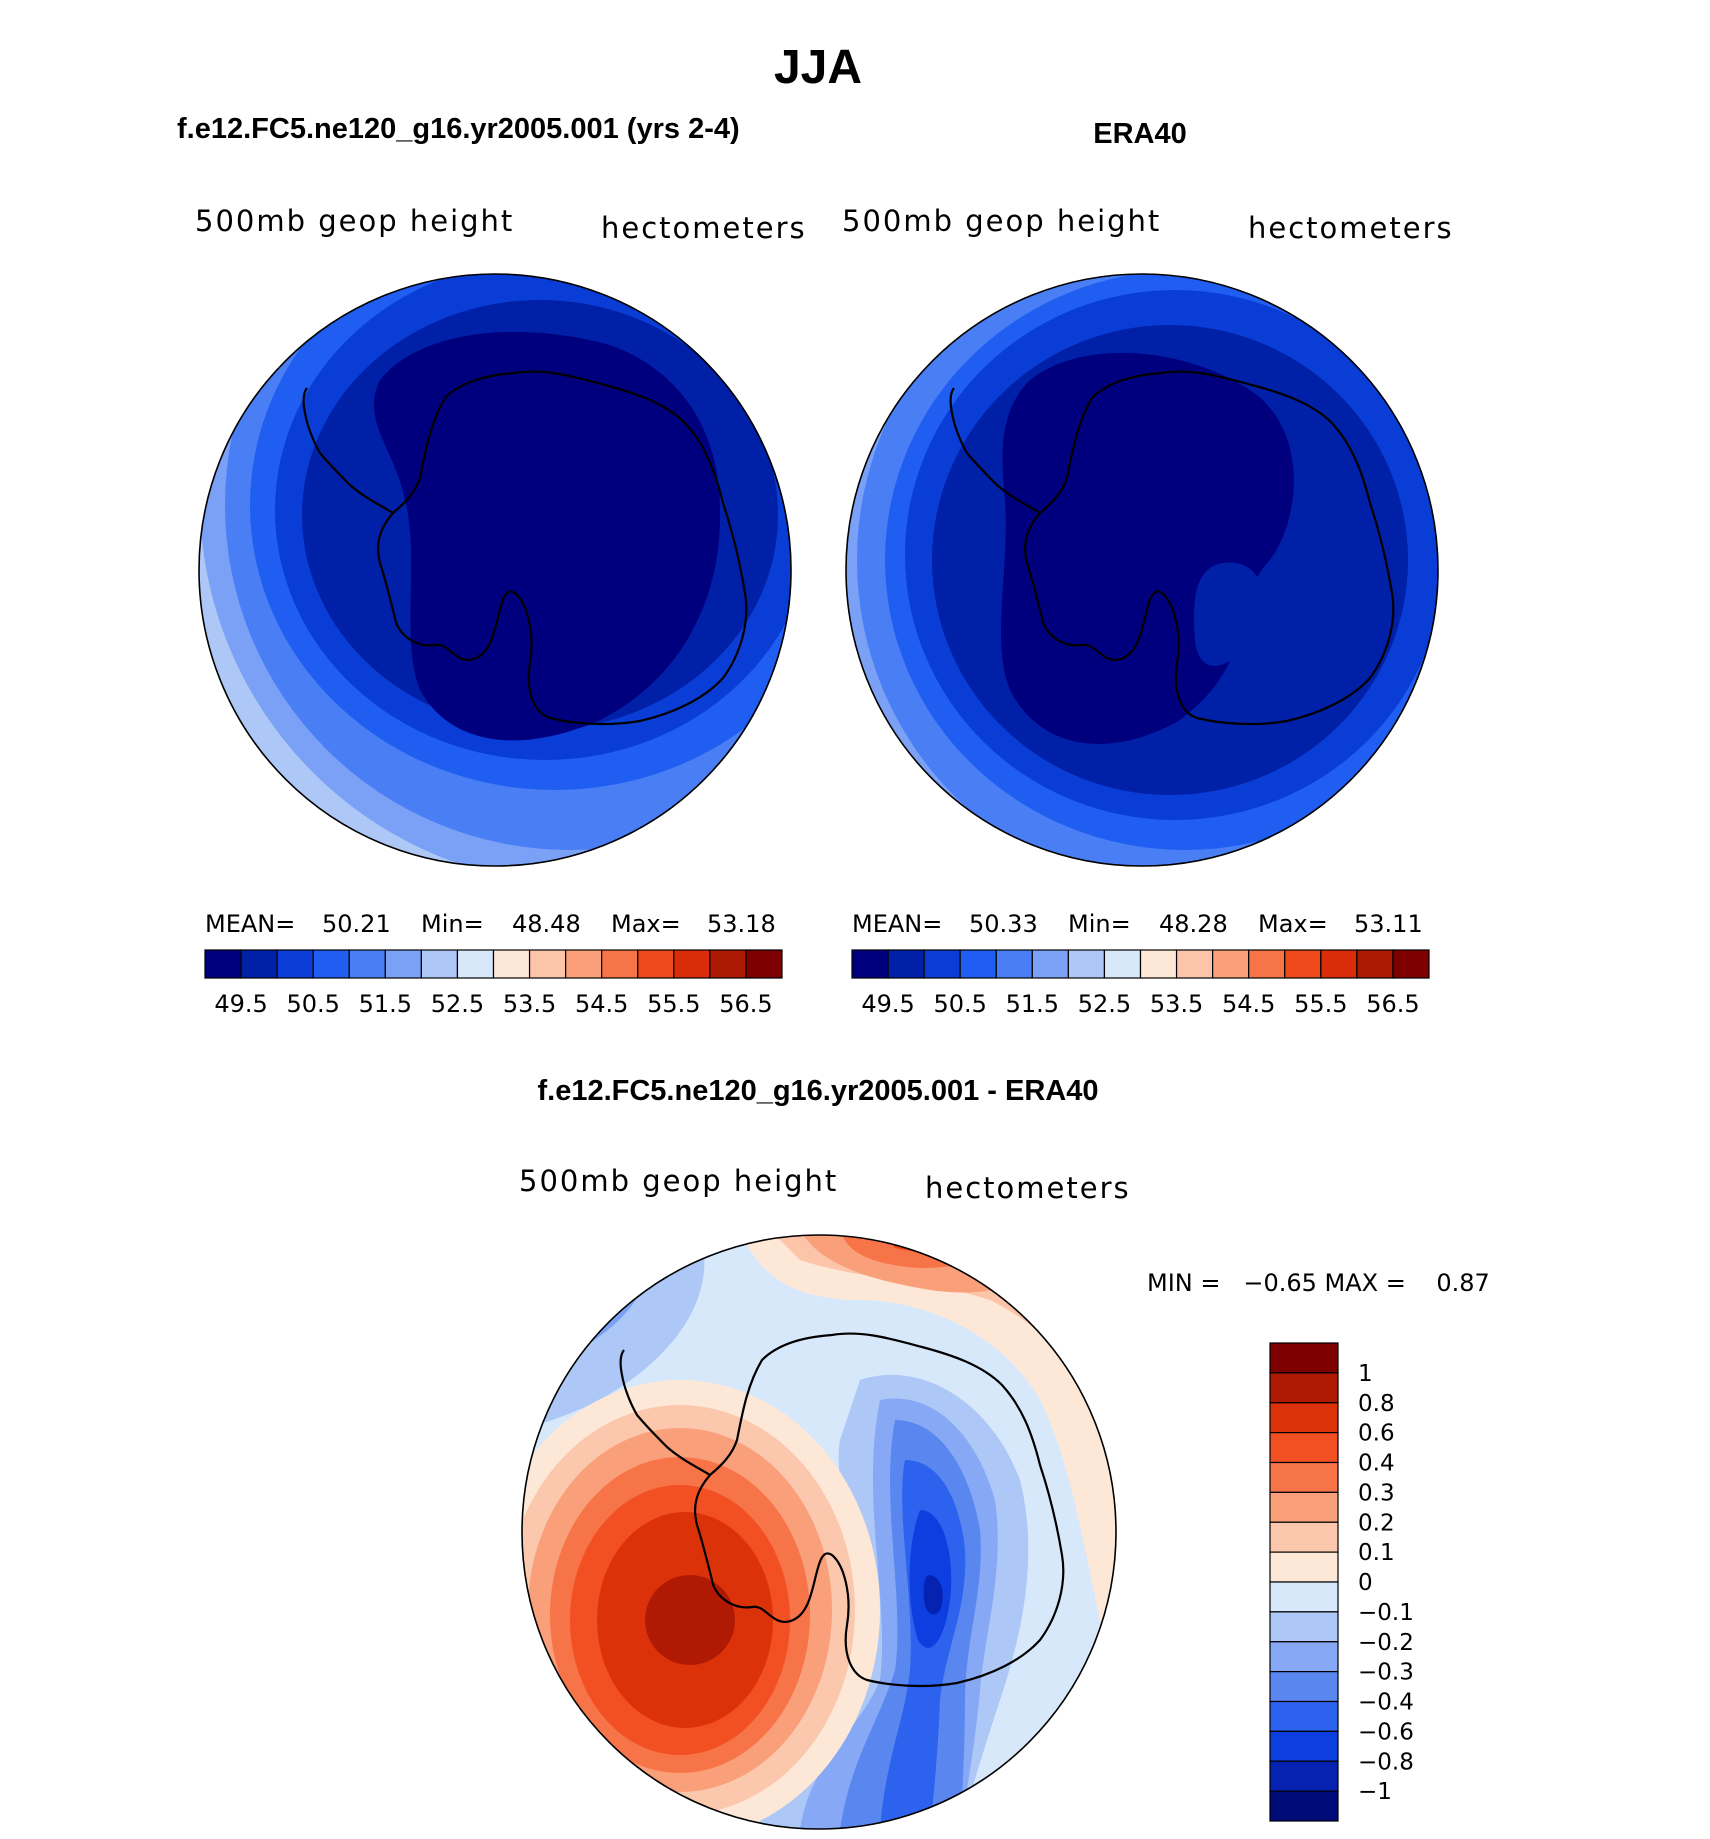 The image size is (1710, 1839). I want to click on map-outline-difference, so click(819, 1532).